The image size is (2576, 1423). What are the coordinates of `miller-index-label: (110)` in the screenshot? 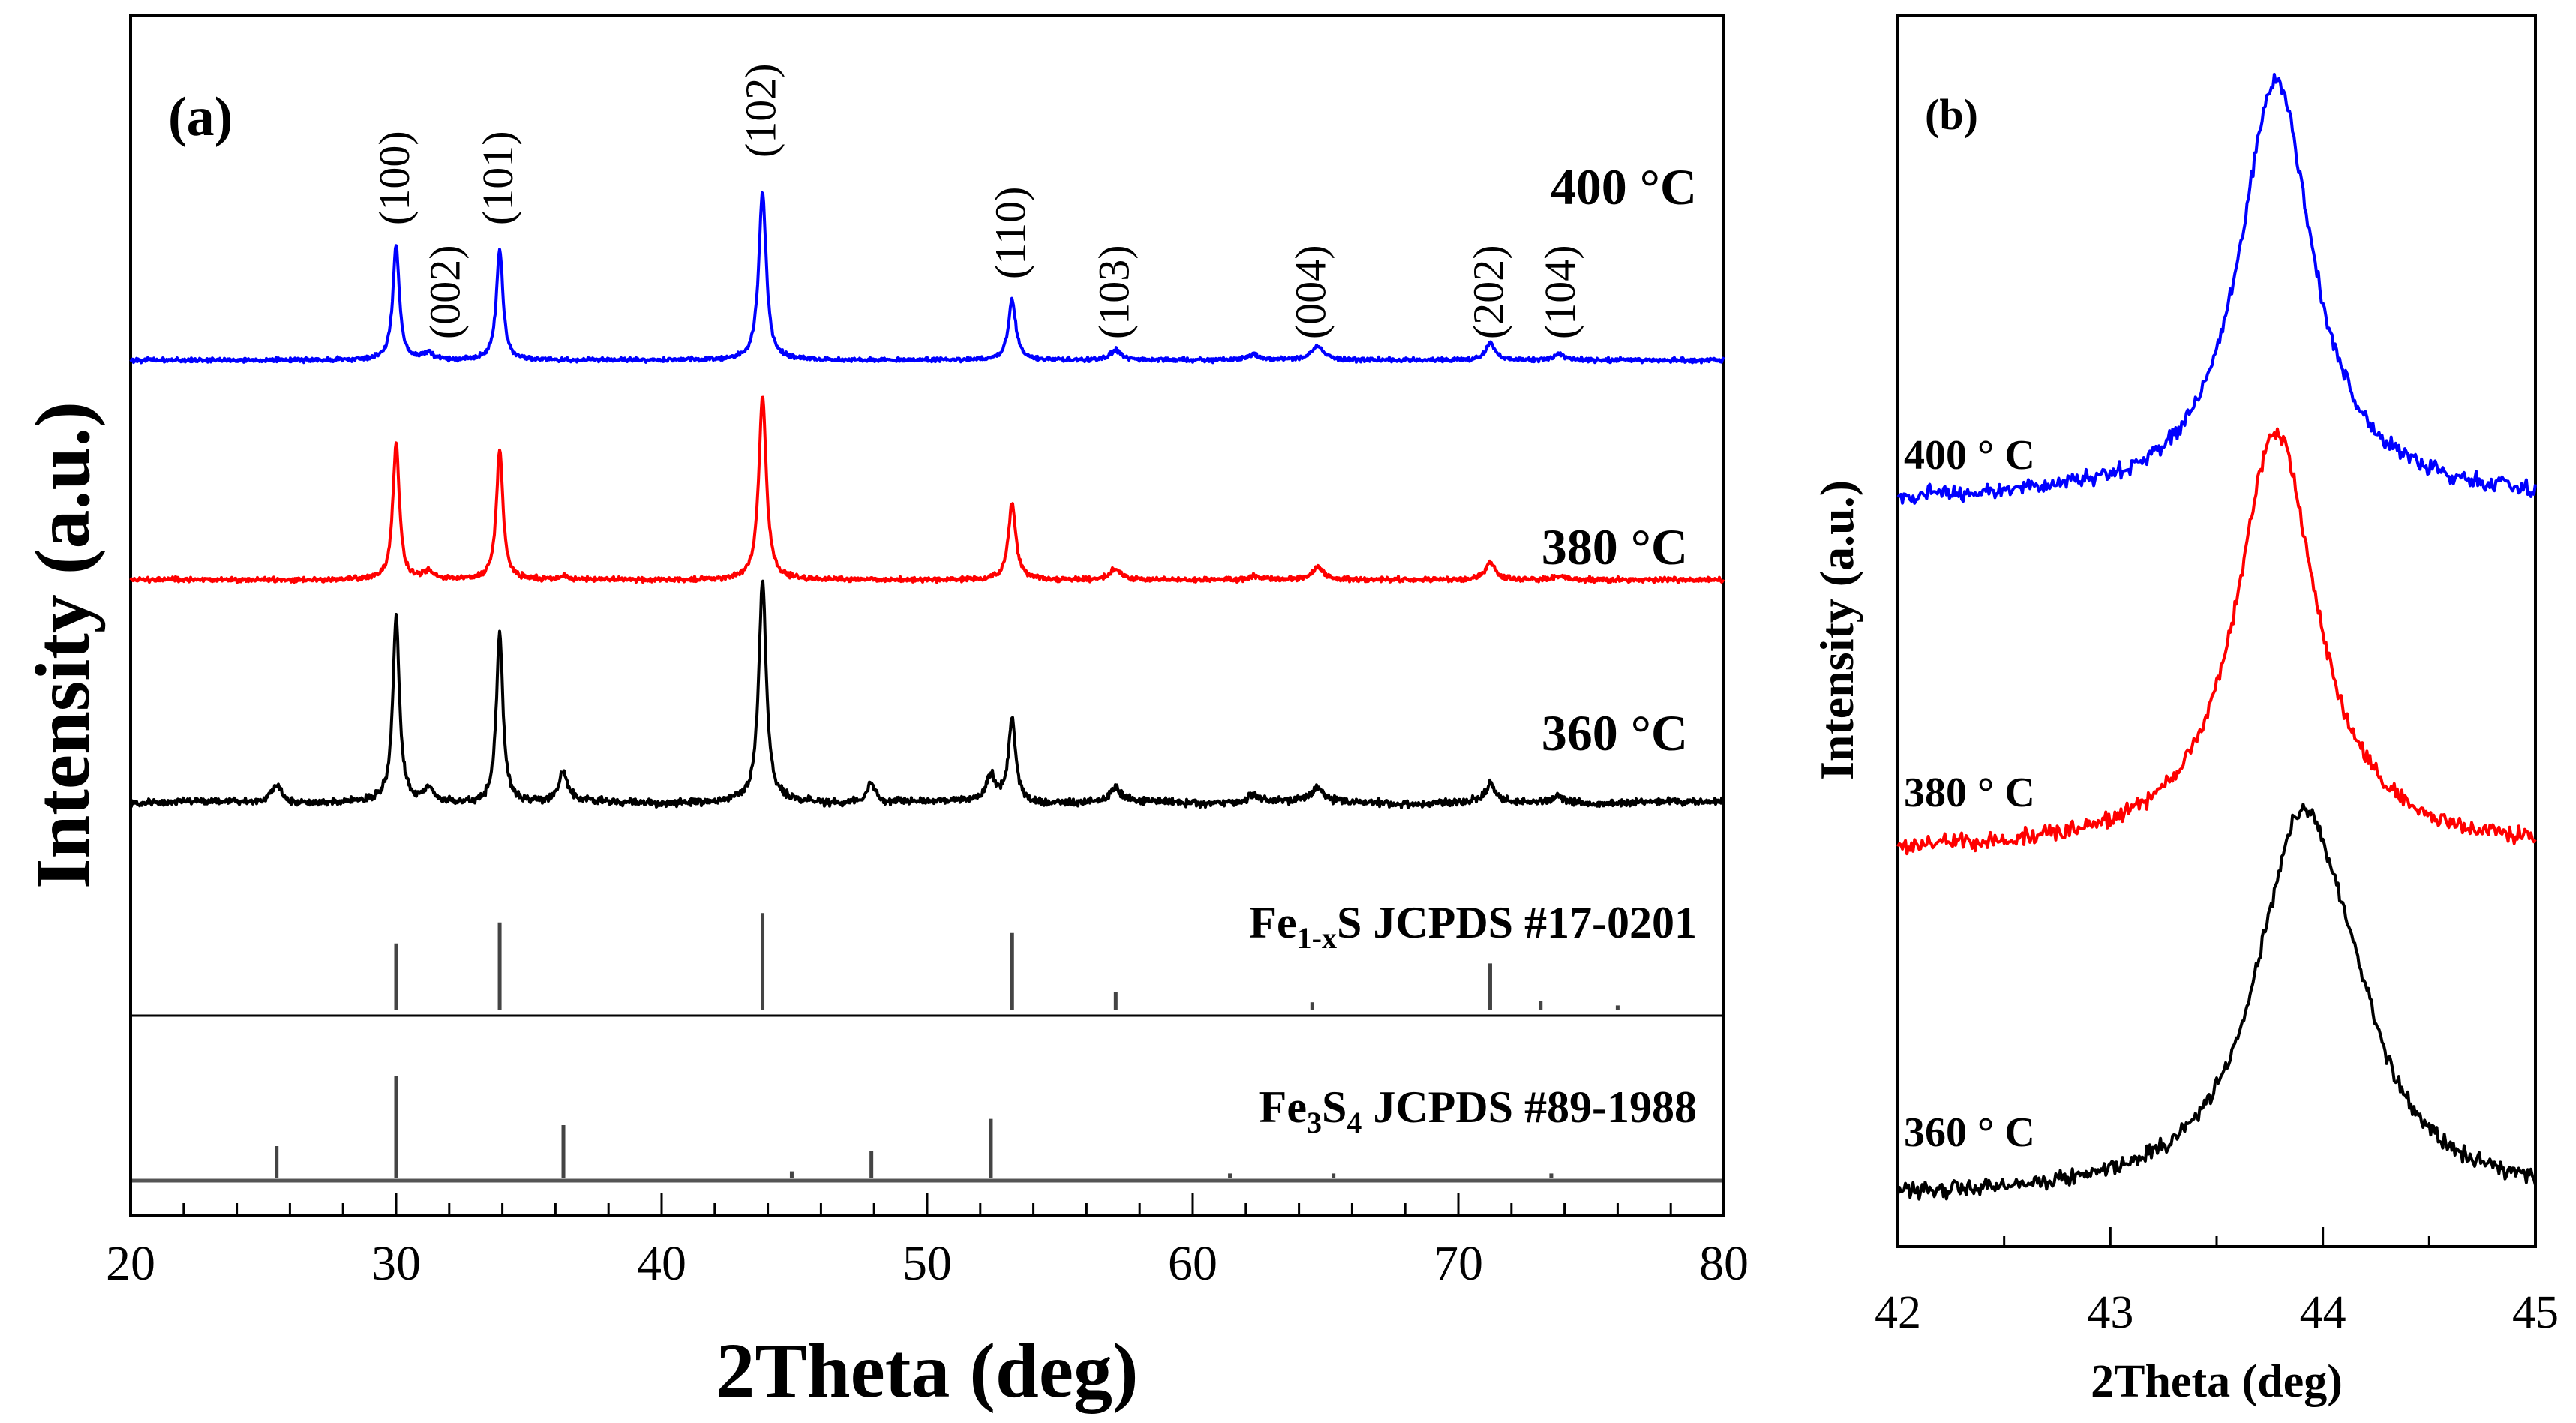 It's located at (1010, 233).